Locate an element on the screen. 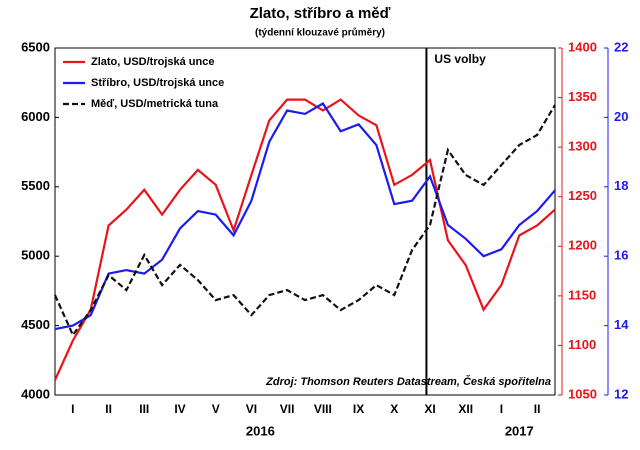 Image resolution: width=640 pixels, height=450 pixels. x-tick-label: V is located at coordinates (216, 409).